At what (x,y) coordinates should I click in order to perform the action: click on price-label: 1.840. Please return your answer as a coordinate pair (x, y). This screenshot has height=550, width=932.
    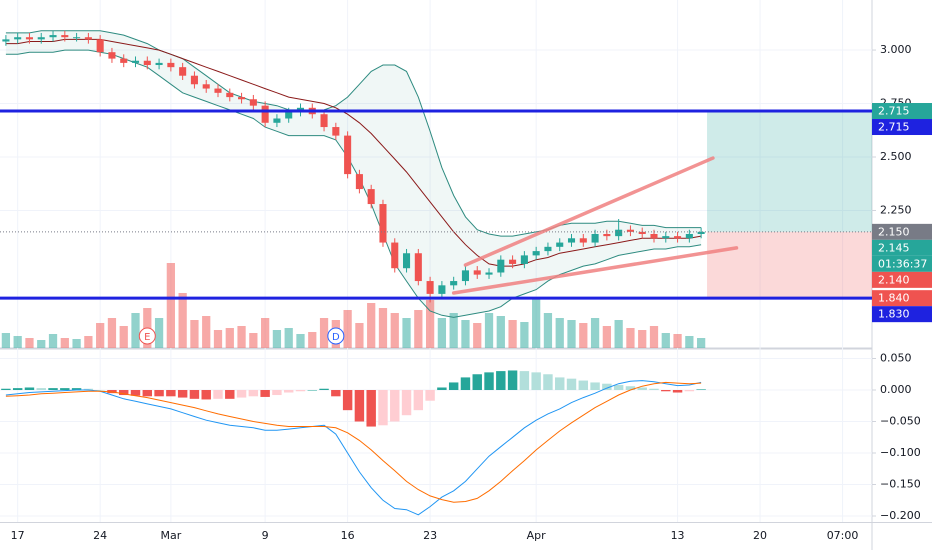
    Looking at the image, I should click on (894, 298).